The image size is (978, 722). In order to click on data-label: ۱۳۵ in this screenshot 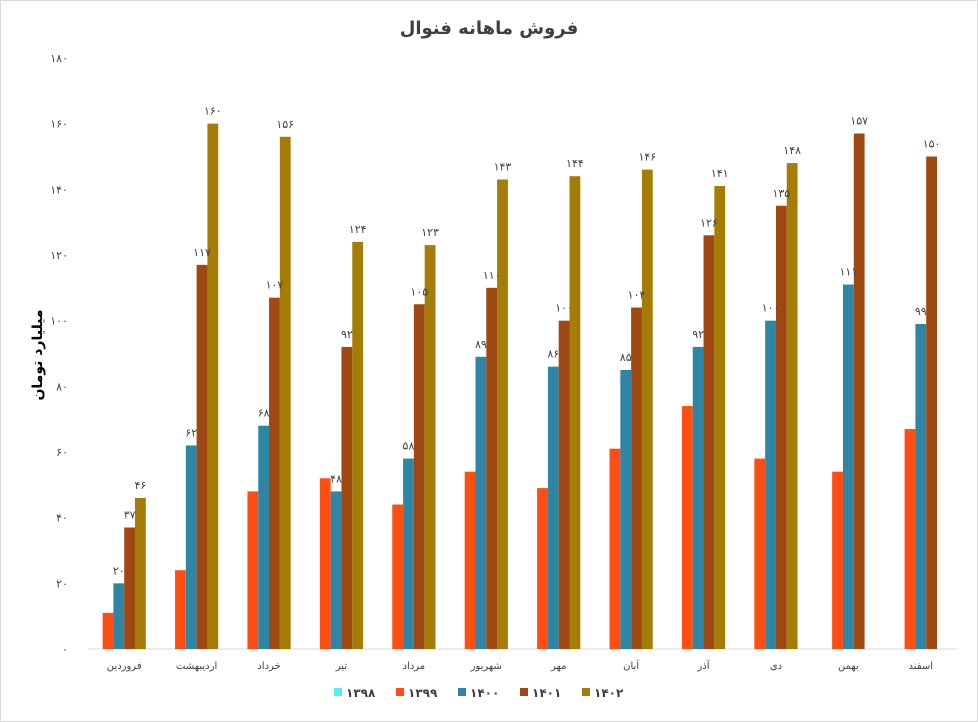, I will do `click(781, 193)`.